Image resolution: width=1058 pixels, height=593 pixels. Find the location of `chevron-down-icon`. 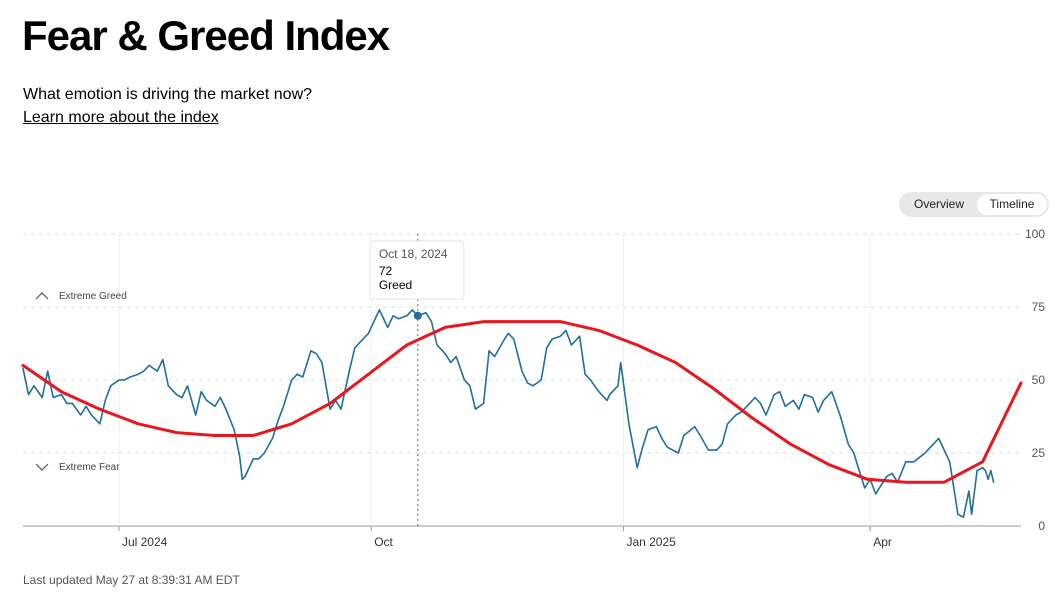

chevron-down-icon is located at coordinates (42, 467).